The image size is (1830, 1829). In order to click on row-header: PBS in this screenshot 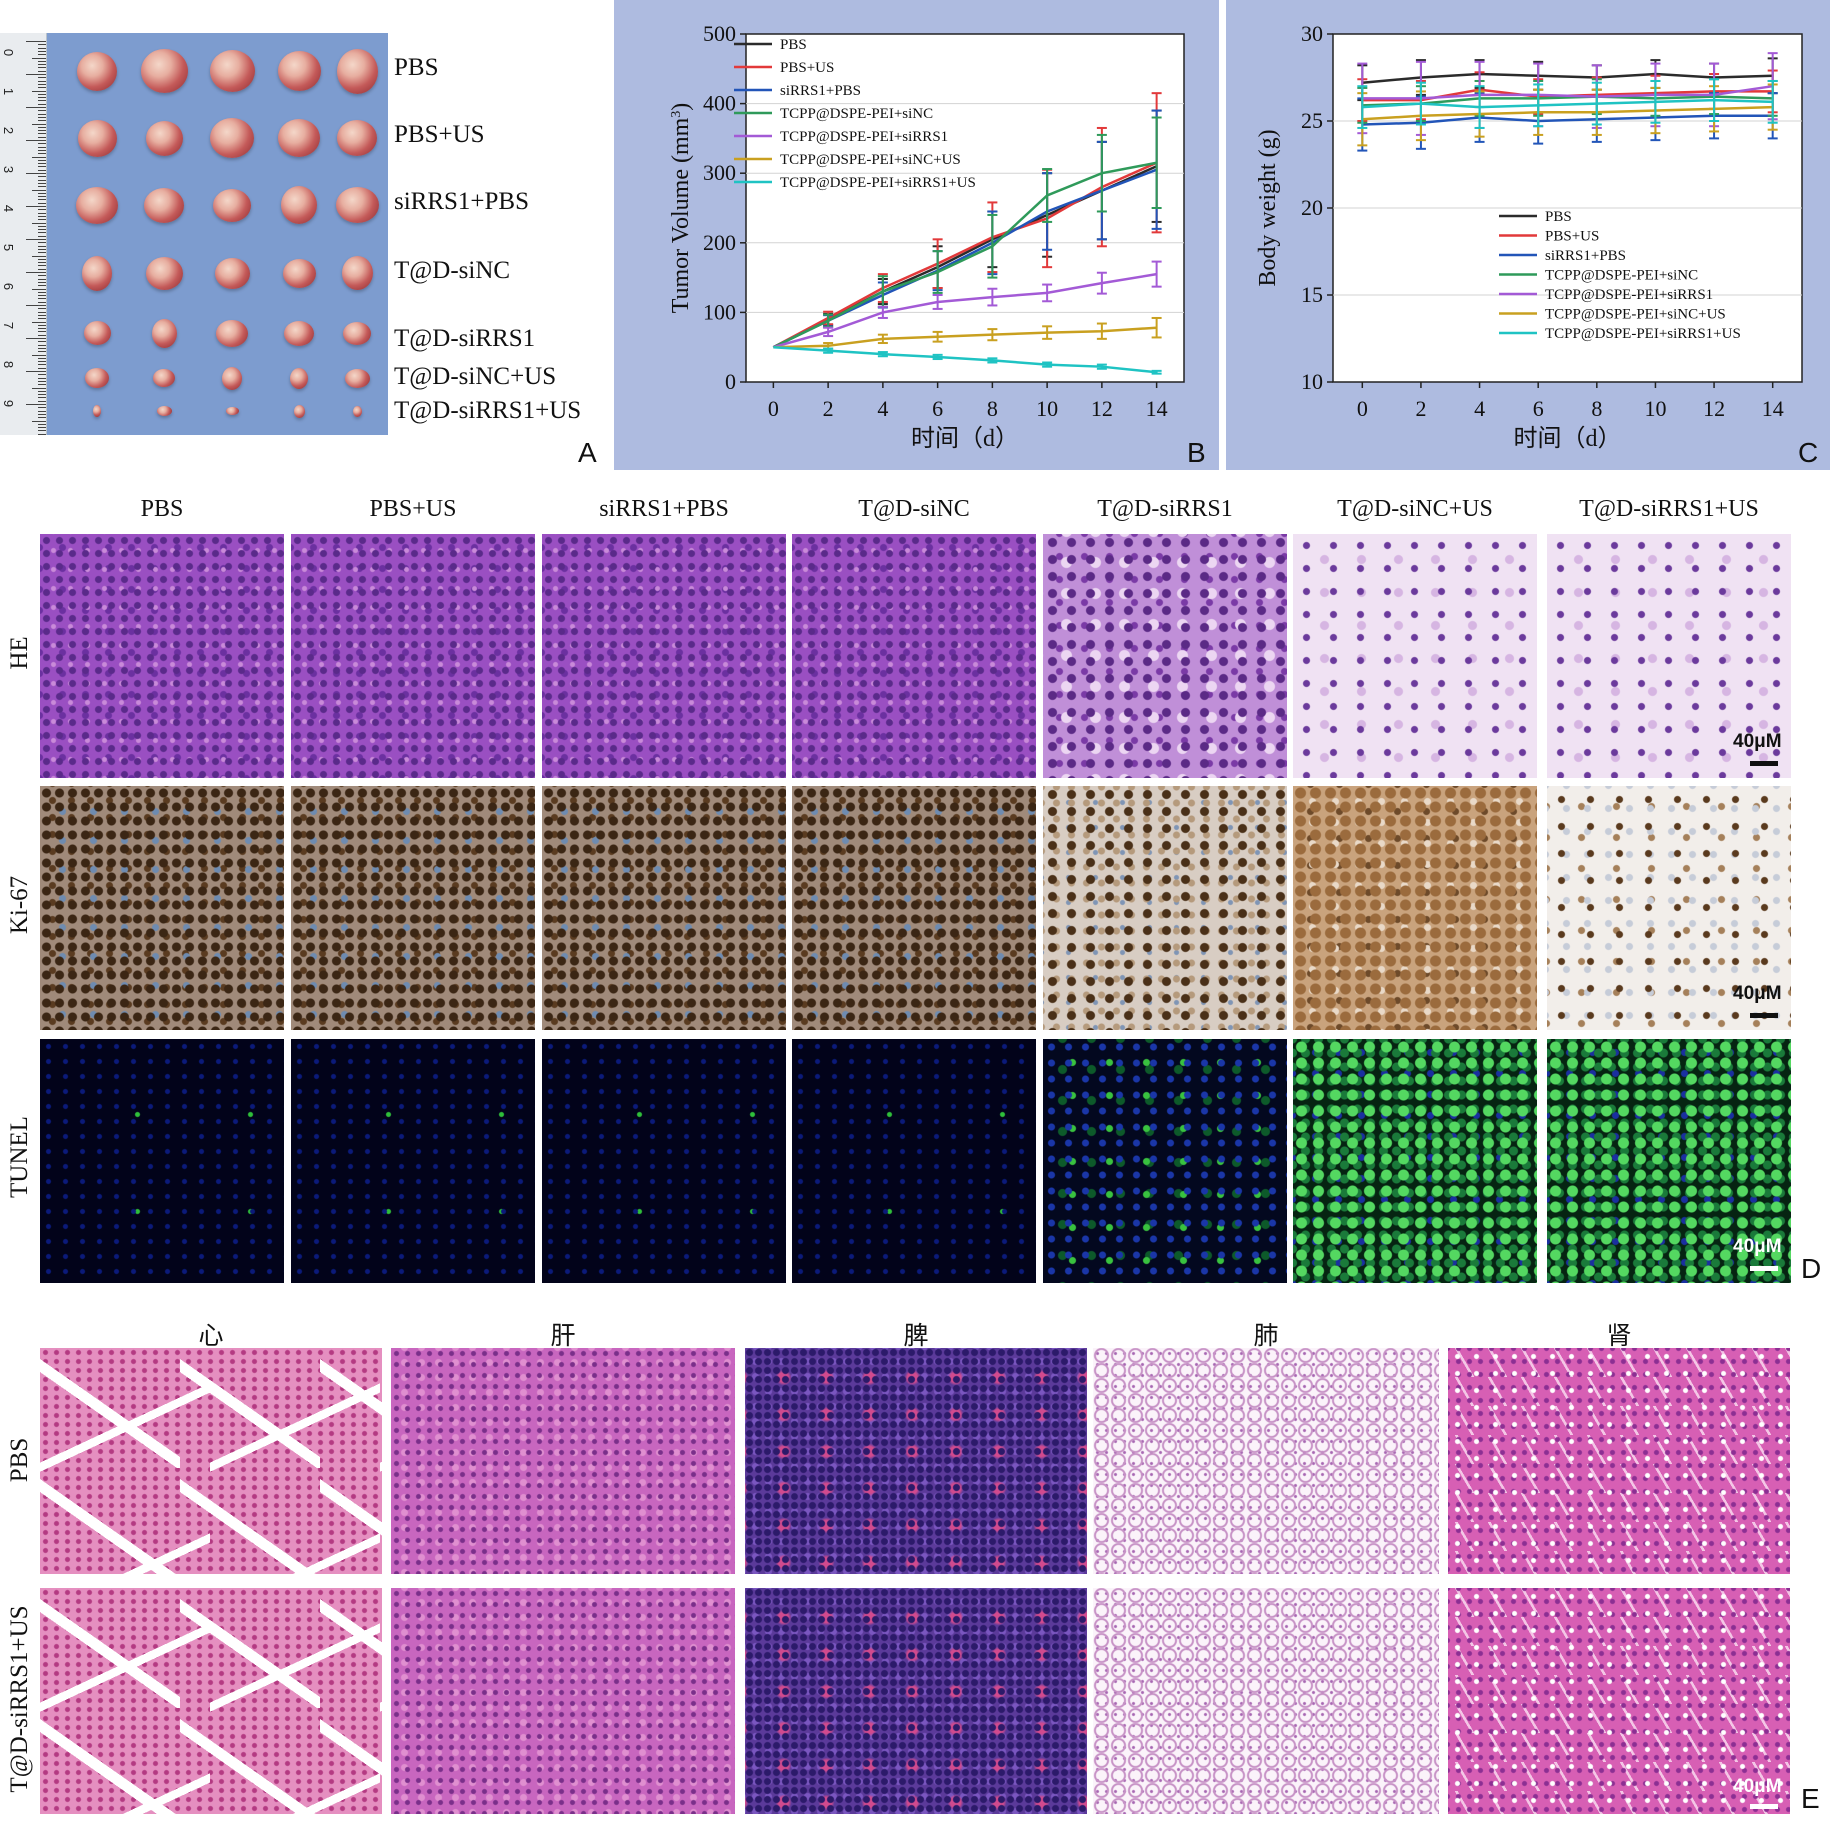, I will do `click(19, 1460)`.